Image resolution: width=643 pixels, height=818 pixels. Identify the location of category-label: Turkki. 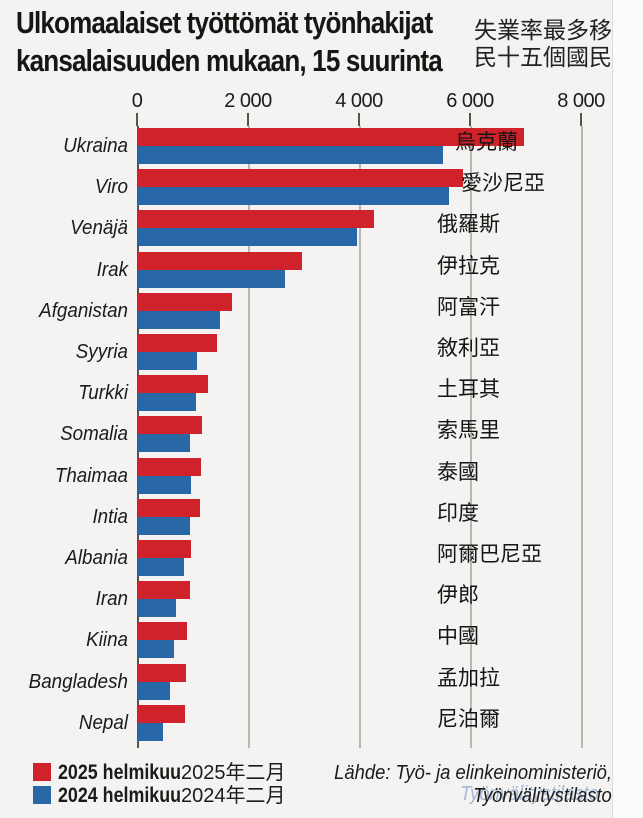
(103, 393).